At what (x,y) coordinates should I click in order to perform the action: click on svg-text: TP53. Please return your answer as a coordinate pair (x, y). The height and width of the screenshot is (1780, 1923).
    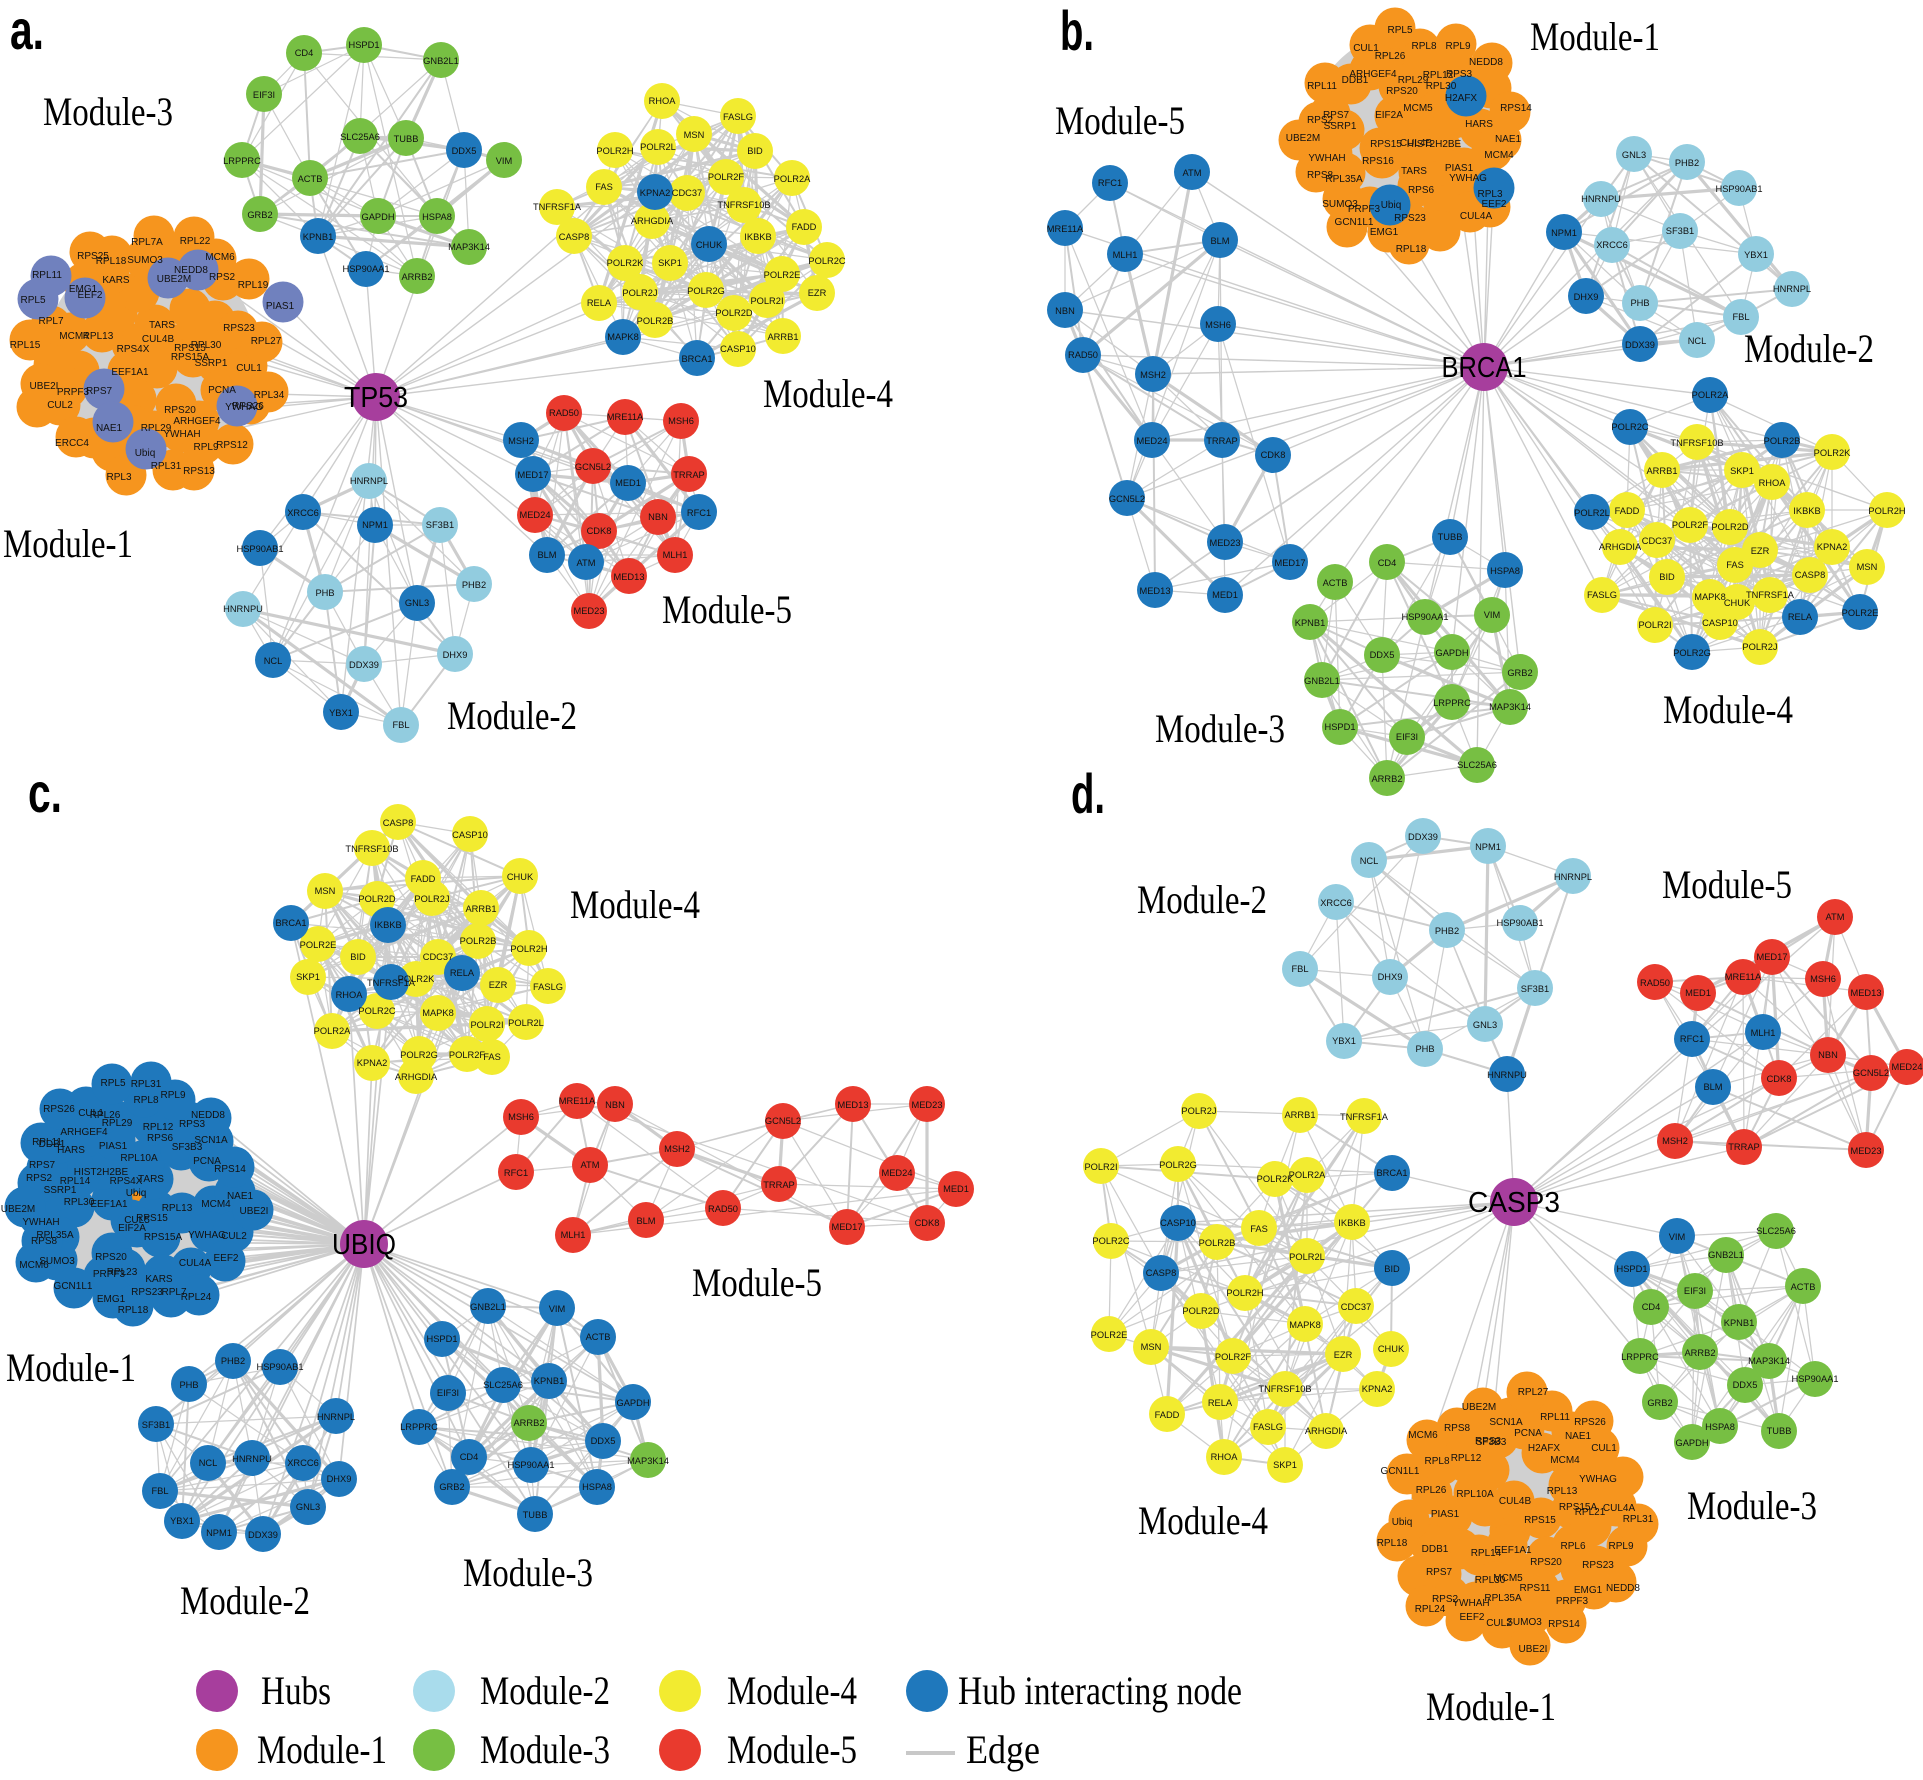
    Looking at the image, I should click on (376, 398).